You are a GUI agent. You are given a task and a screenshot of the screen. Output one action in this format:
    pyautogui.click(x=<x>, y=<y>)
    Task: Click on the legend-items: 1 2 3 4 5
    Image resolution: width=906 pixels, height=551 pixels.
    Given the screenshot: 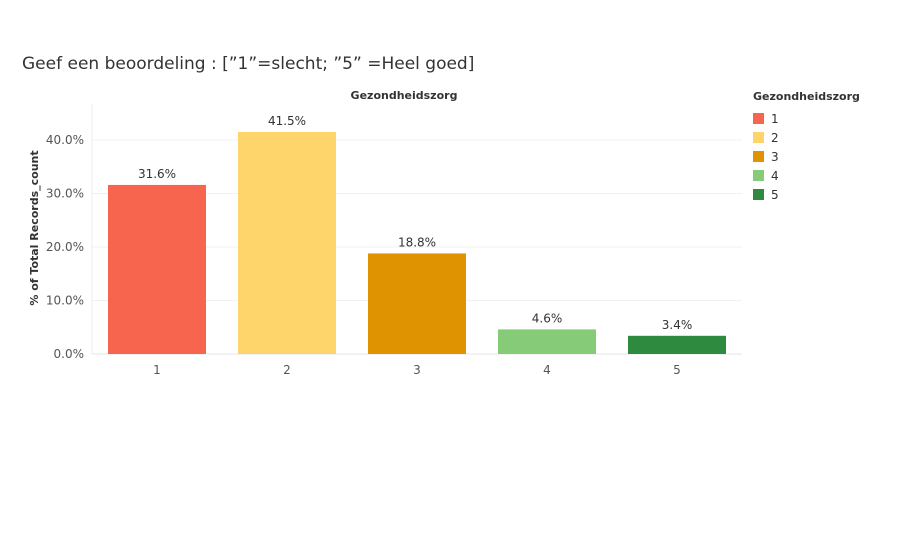 What is the action you would take?
    pyautogui.click(x=806, y=156)
    